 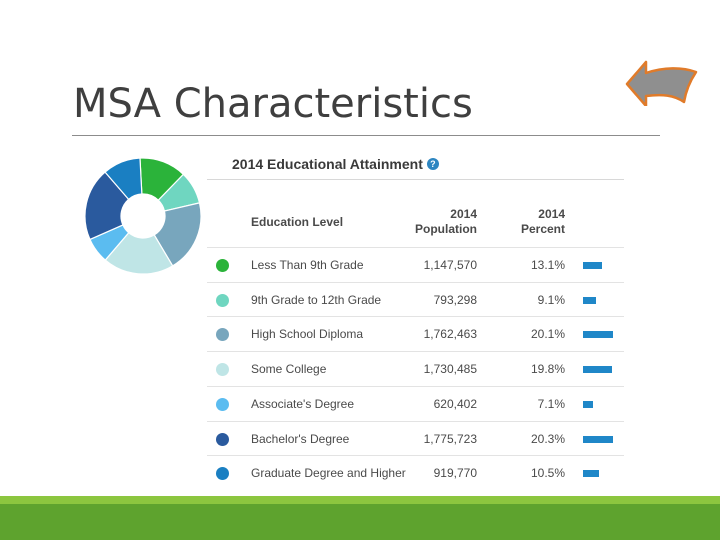 What do you see at coordinates (455, 403) in the screenshot?
I see `population-value: 620,402` at bounding box center [455, 403].